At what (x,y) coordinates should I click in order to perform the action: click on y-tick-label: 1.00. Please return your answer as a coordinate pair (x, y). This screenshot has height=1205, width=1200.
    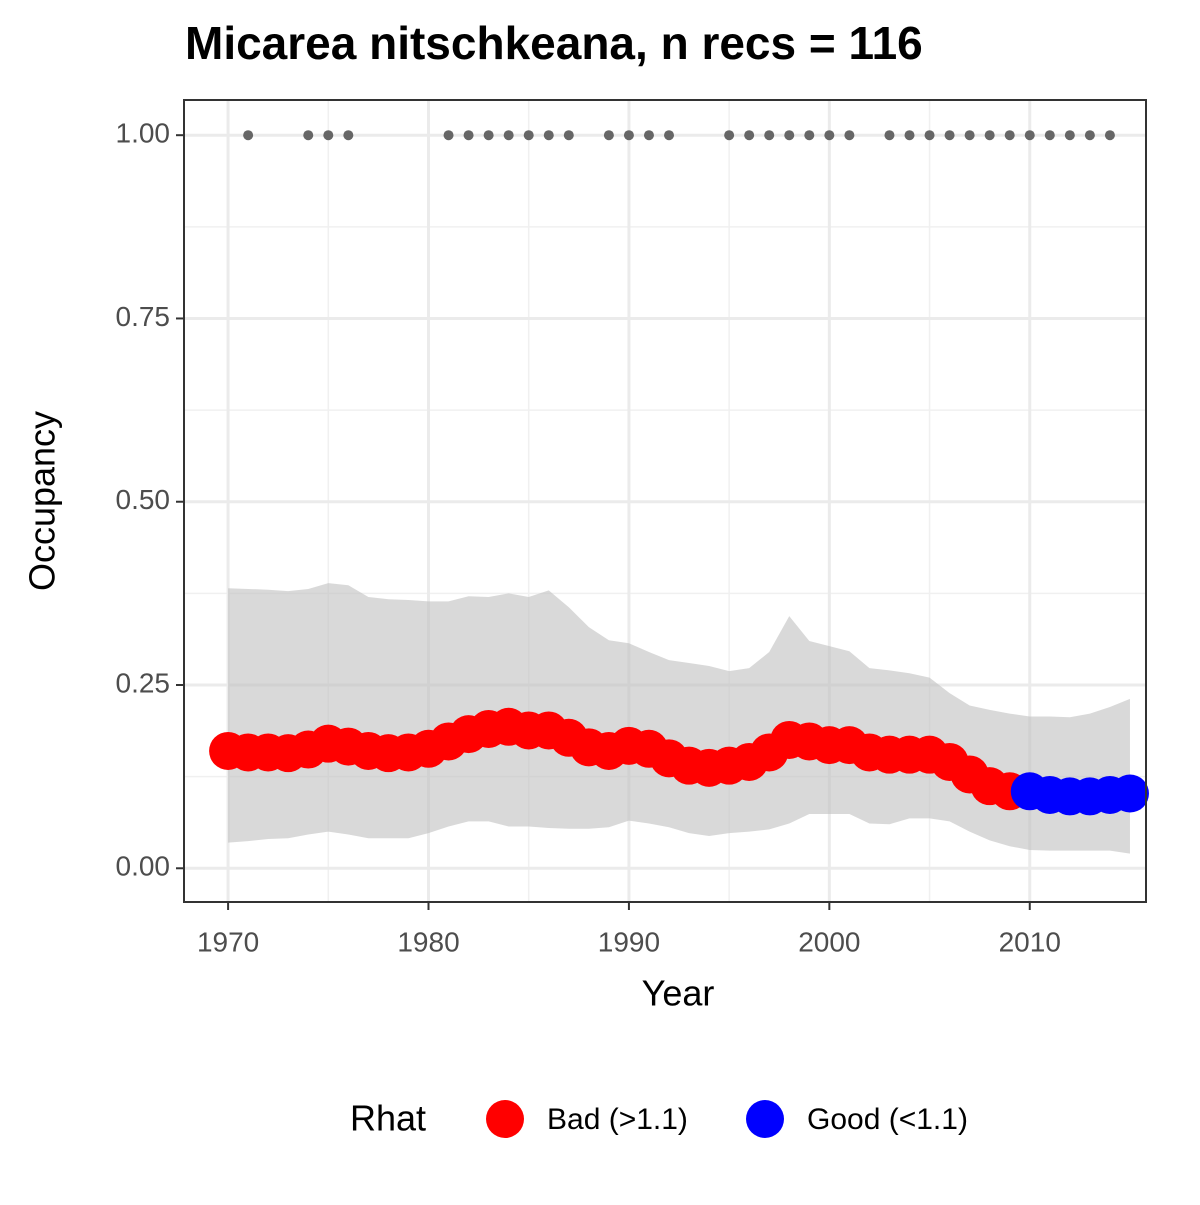
    Looking at the image, I should click on (143, 133).